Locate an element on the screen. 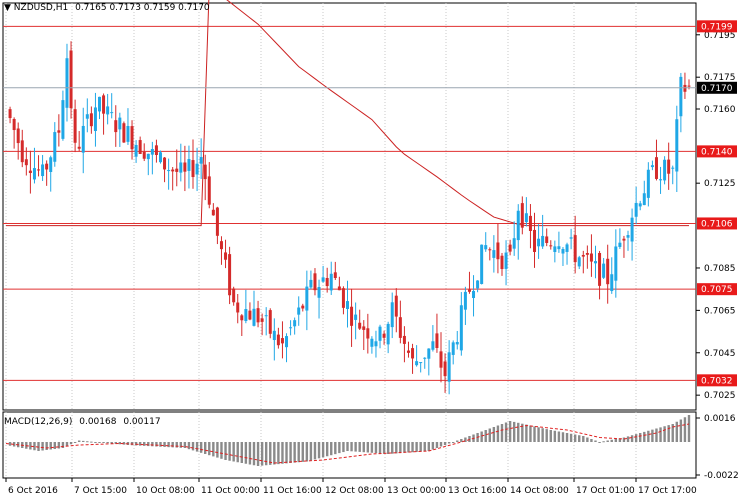 The image size is (740, 500). current-price-label: 0.7170 is located at coordinates (717, 89).